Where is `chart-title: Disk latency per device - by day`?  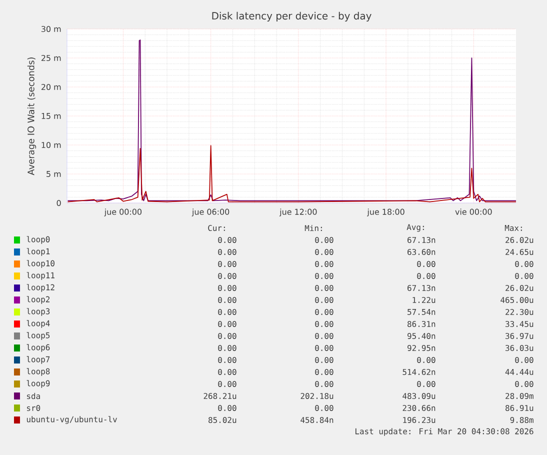
chart-title: Disk latency per device - by day is located at coordinates (292, 17).